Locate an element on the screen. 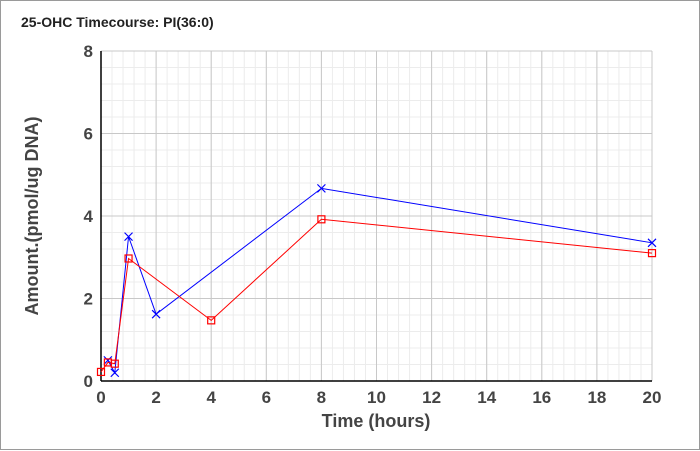  y-tick-label: 0 is located at coordinates (88, 381).